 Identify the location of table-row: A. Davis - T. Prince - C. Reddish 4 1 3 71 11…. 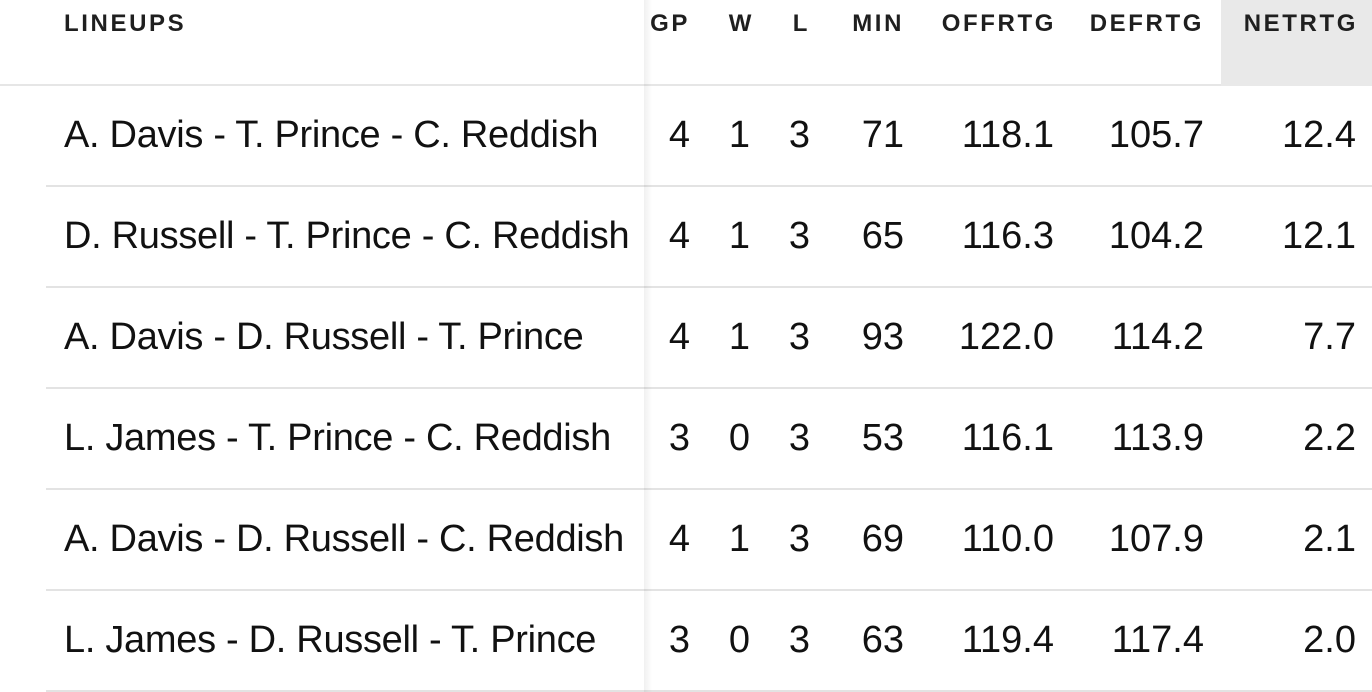
(709, 136).